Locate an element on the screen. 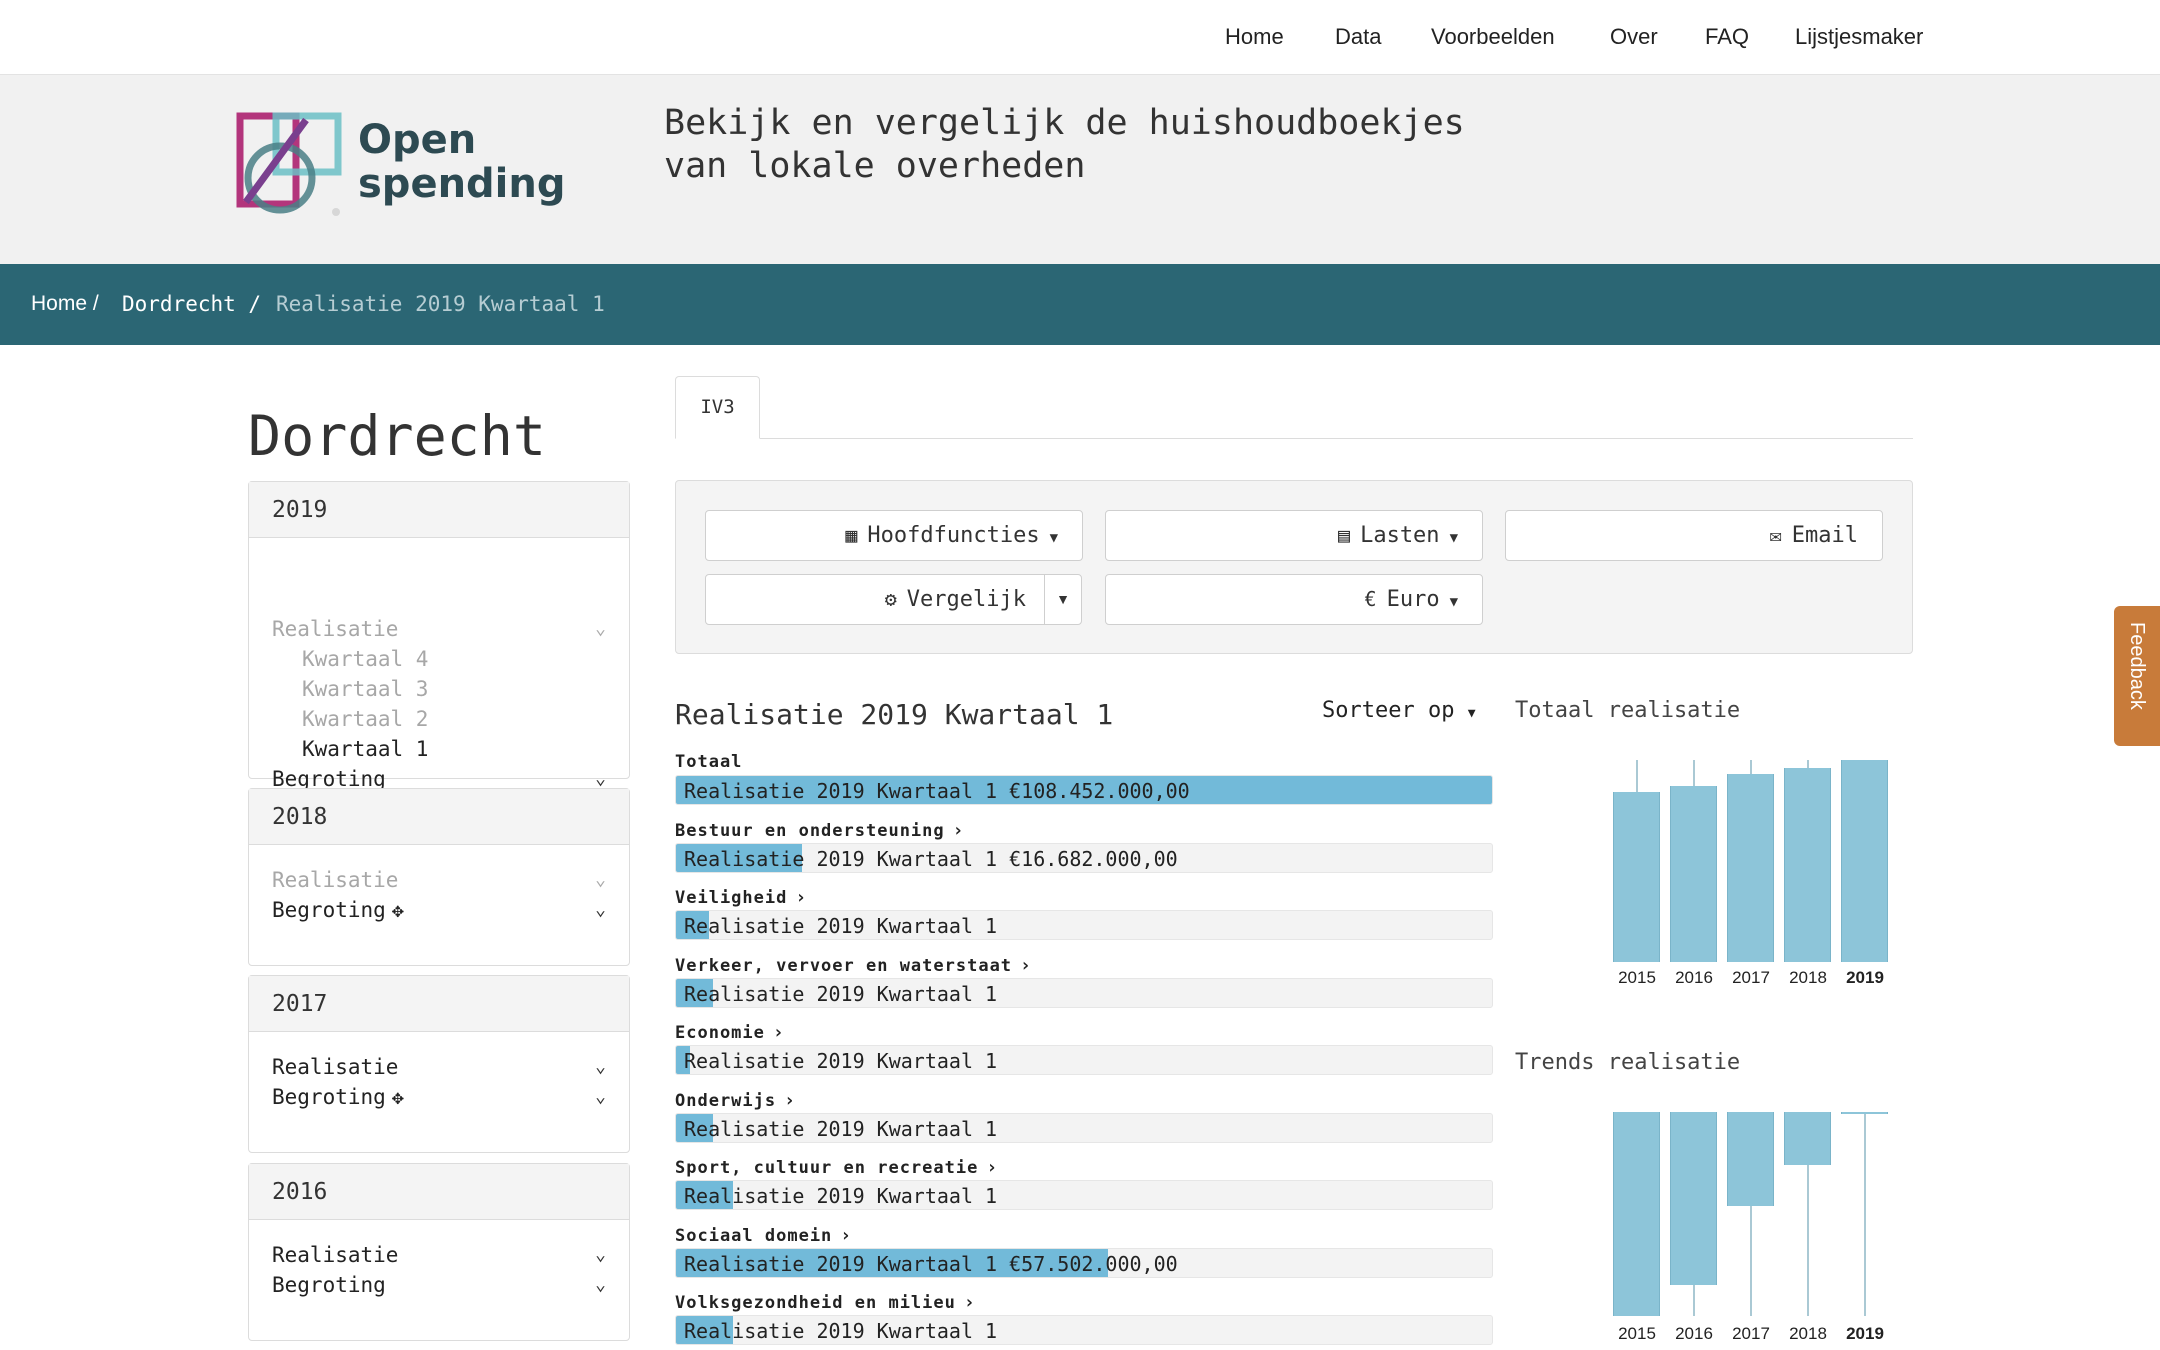  nav-faq: FAQ is located at coordinates (1727, 36).